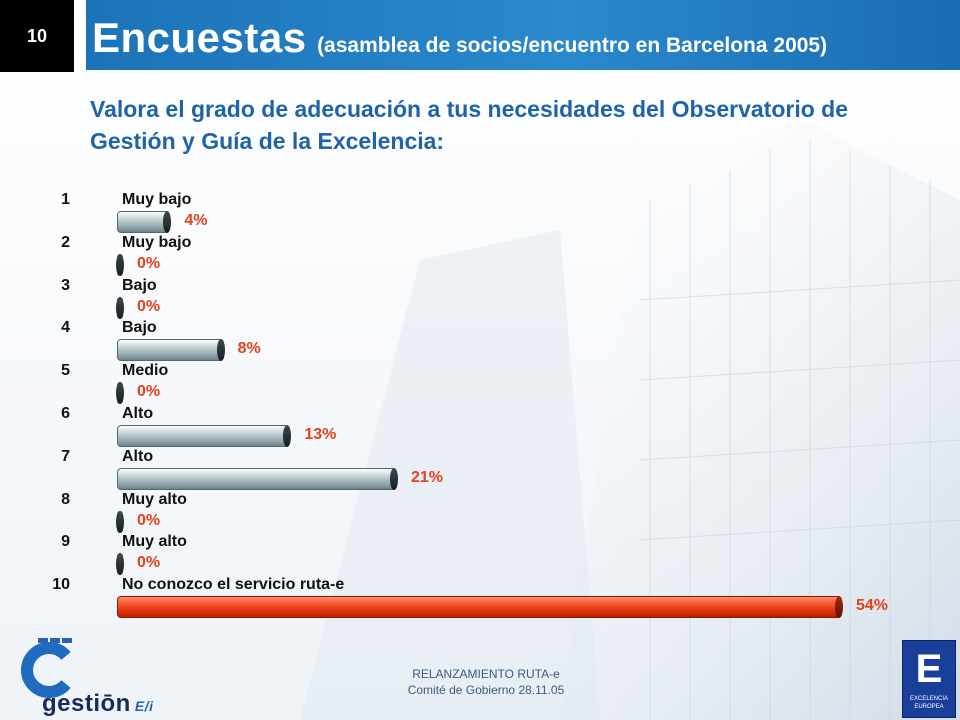  Describe the element at coordinates (65, 456) in the screenshot. I see `chart-row-number: 7` at that location.